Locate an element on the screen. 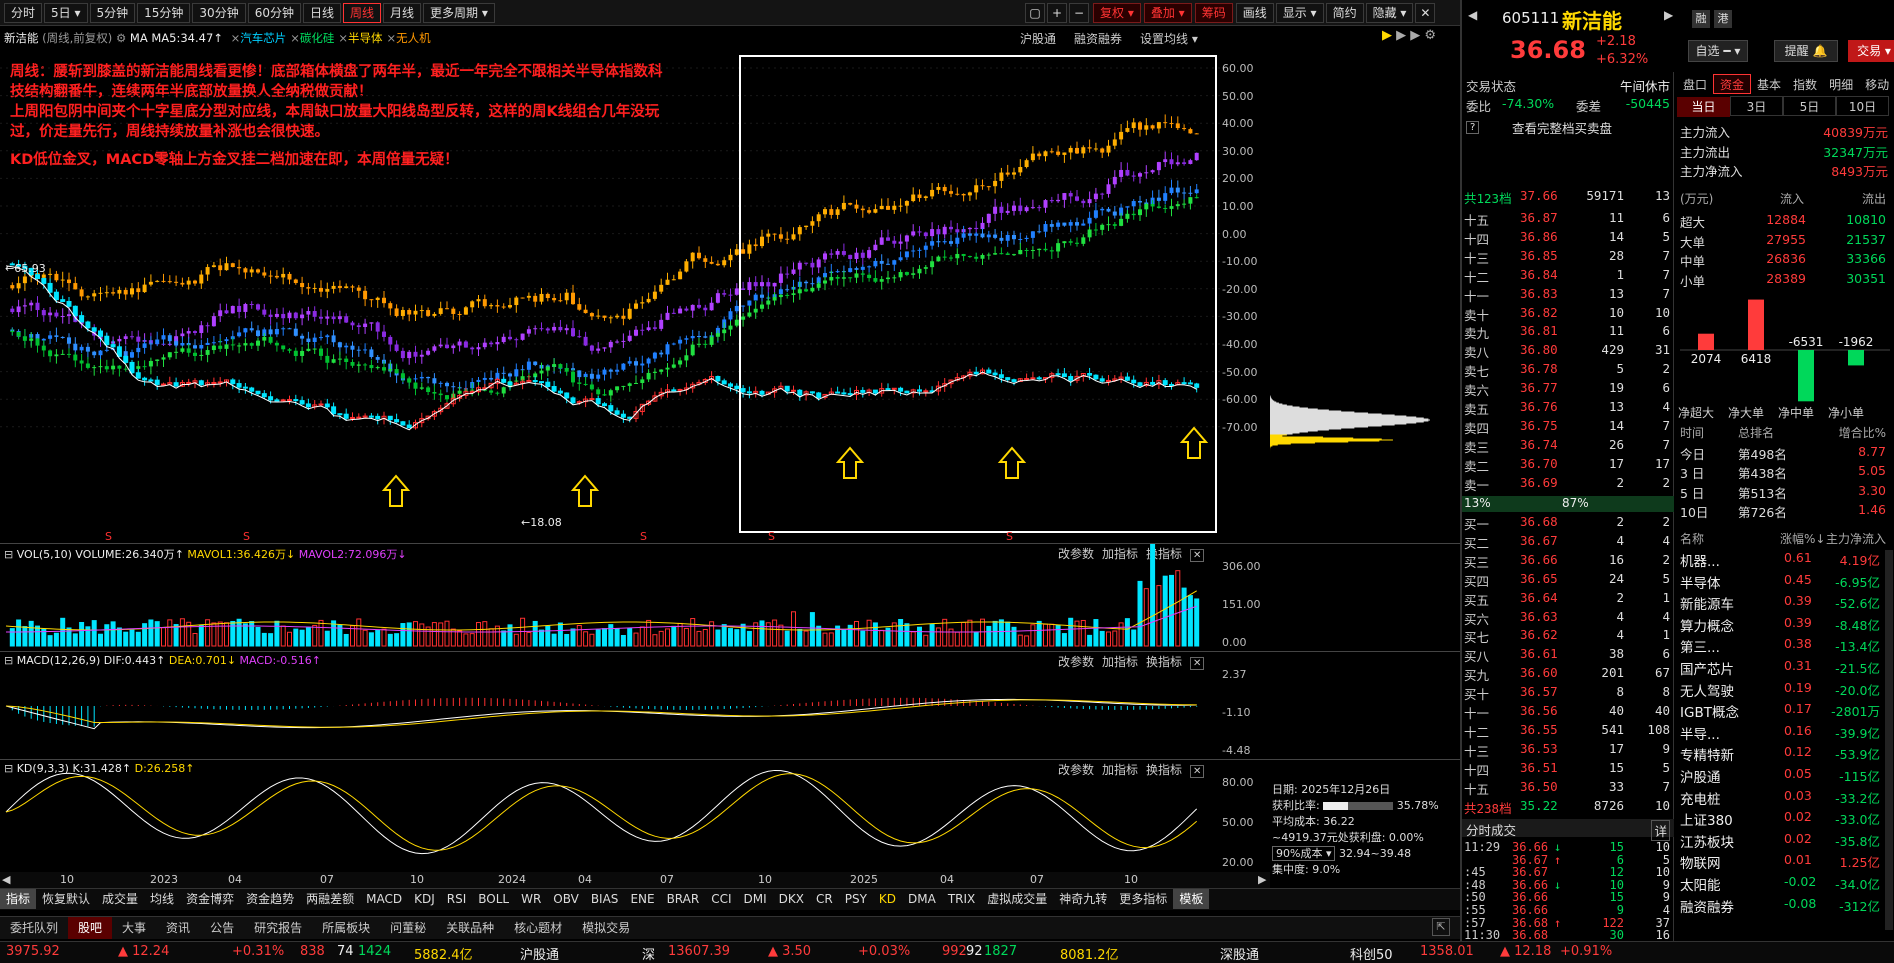 This screenshot has width=1894, height=963. sector-row: 算力概念 0.39 -8.48亿 is located at coordinates (1780, 624).